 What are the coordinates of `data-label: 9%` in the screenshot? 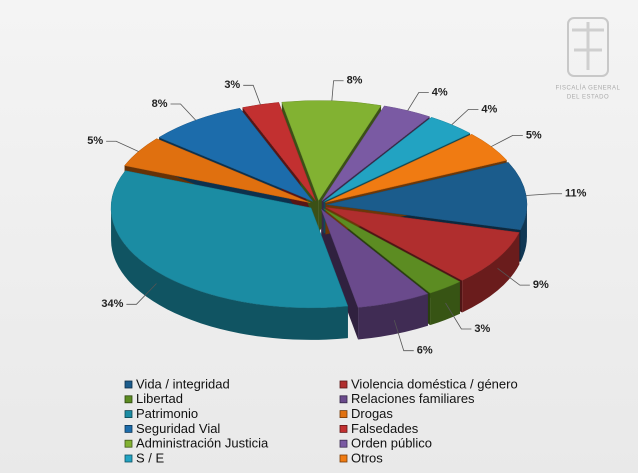 It's located at (541, 285).